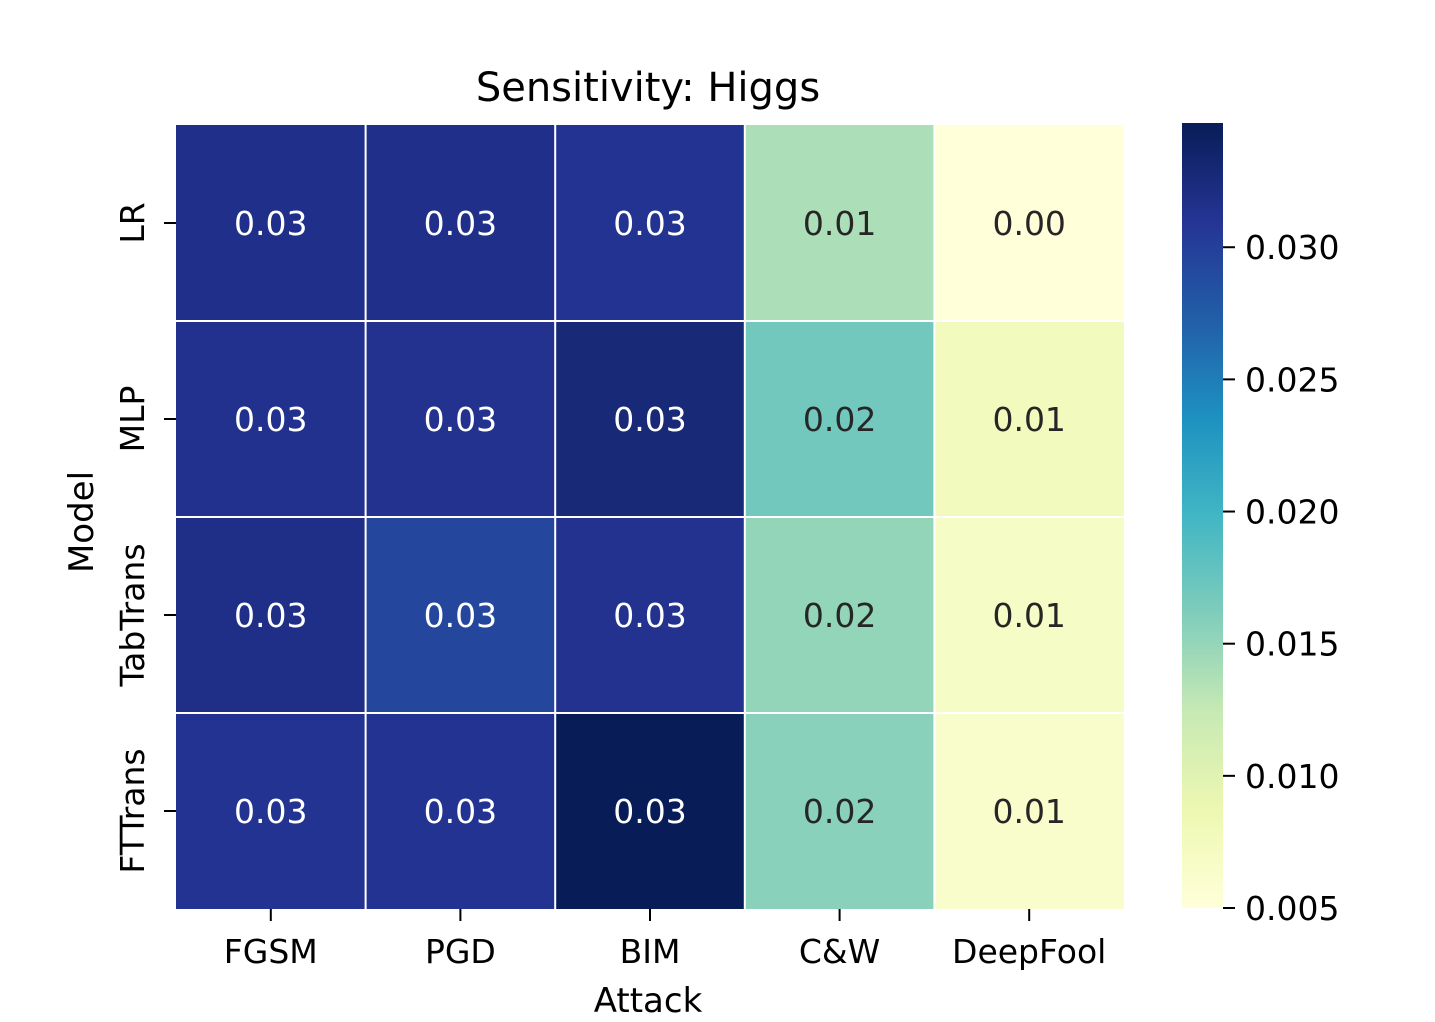 This screenshot has height=1022, width=1435. I want to click on x-tick-label: BIM, so click(650, 951).